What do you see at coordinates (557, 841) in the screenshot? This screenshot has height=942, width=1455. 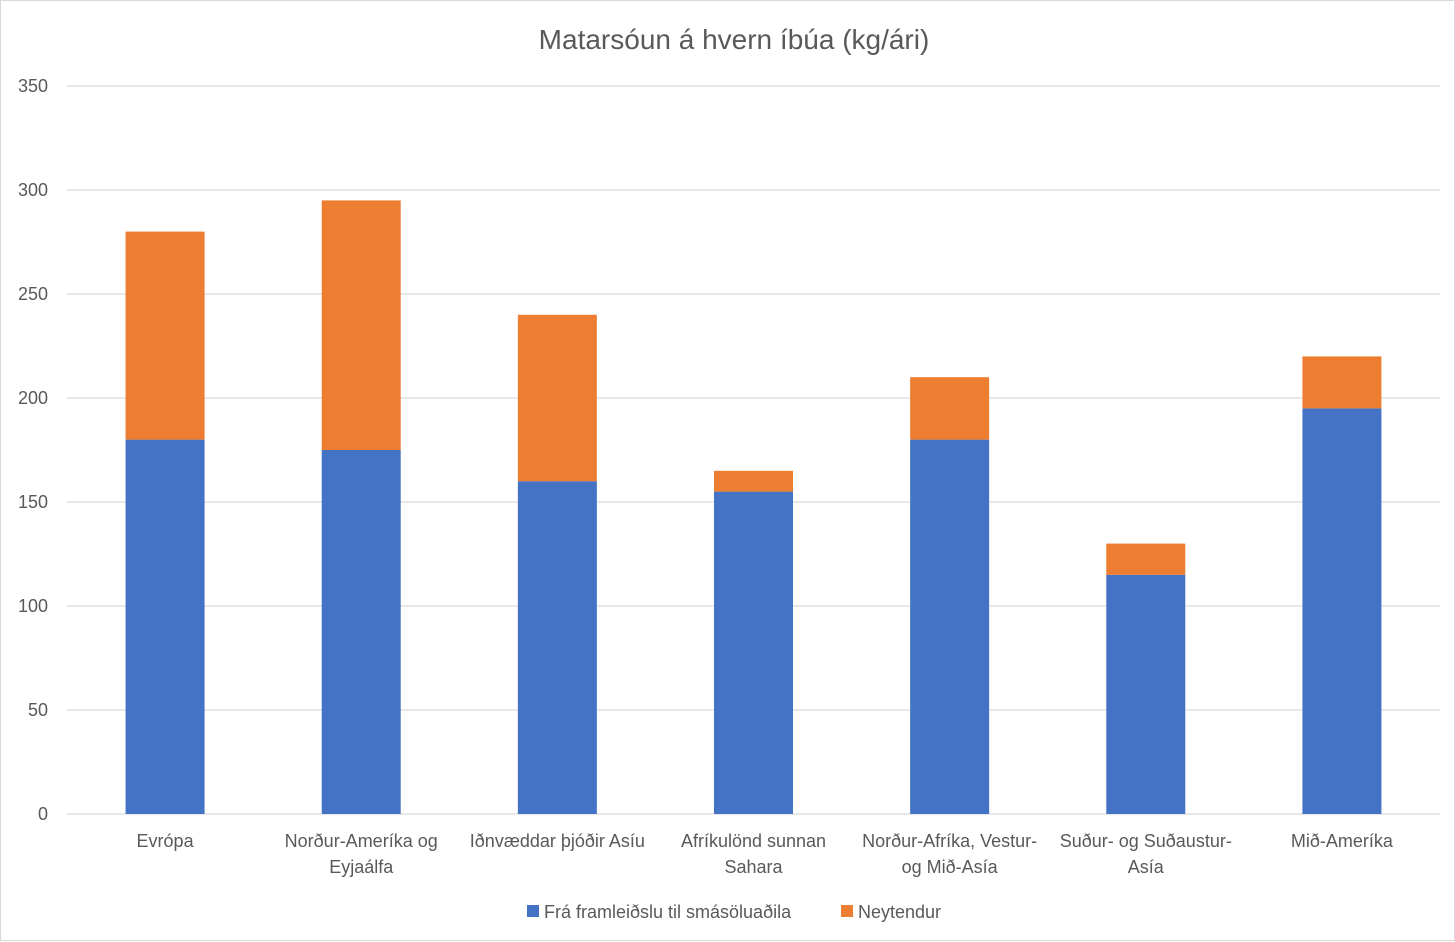 I see `x-tick-label: Iðnvæddar þjóðir Asíu` at bounding box center [557, 841].